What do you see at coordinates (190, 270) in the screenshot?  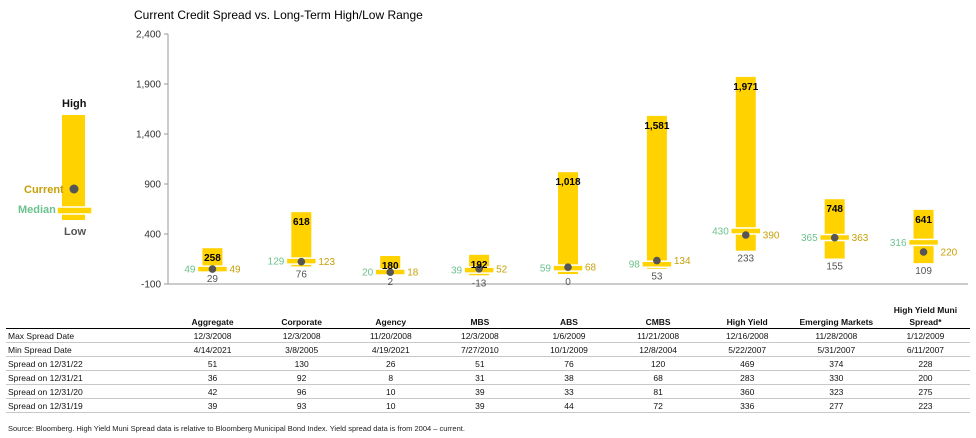 I see `median-label: 49` at bounding box center [190, 270].